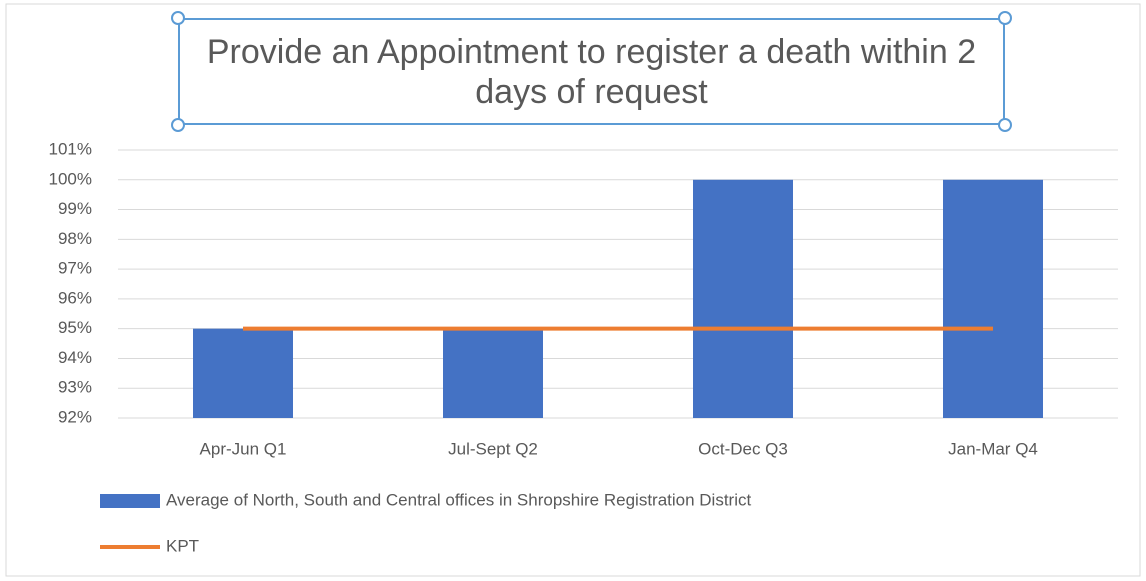 This screenshot has width=1146, height=581. What do you see at coordinates (75, 238) in the screenshot?
I see `y-tick-label: 98%` at bounding box center [75, 238].